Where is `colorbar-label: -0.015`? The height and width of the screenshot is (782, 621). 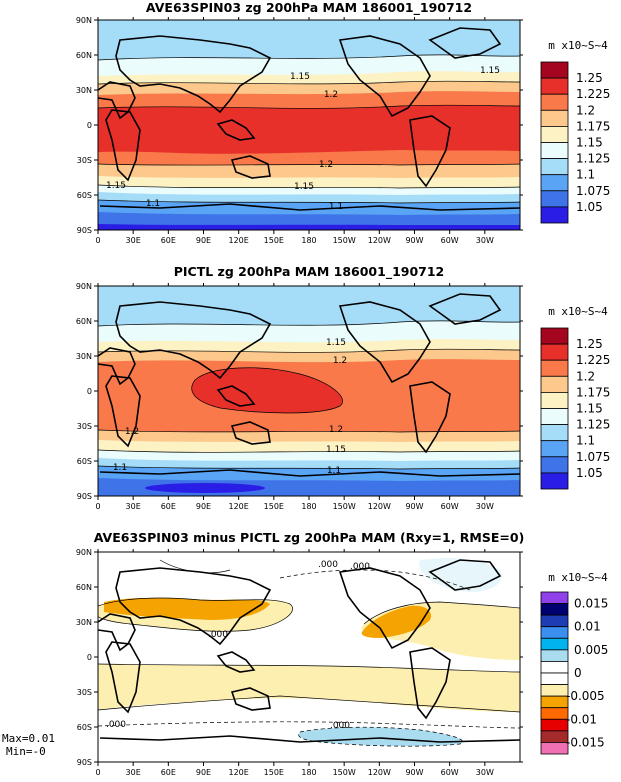
colorbar-label: -0.015 is located at coordinates (585, 742).